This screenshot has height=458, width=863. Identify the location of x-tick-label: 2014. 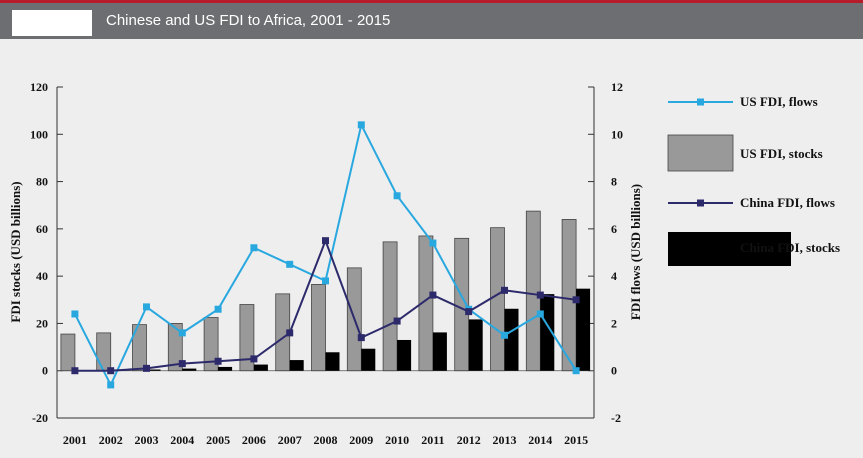
(540, 440).